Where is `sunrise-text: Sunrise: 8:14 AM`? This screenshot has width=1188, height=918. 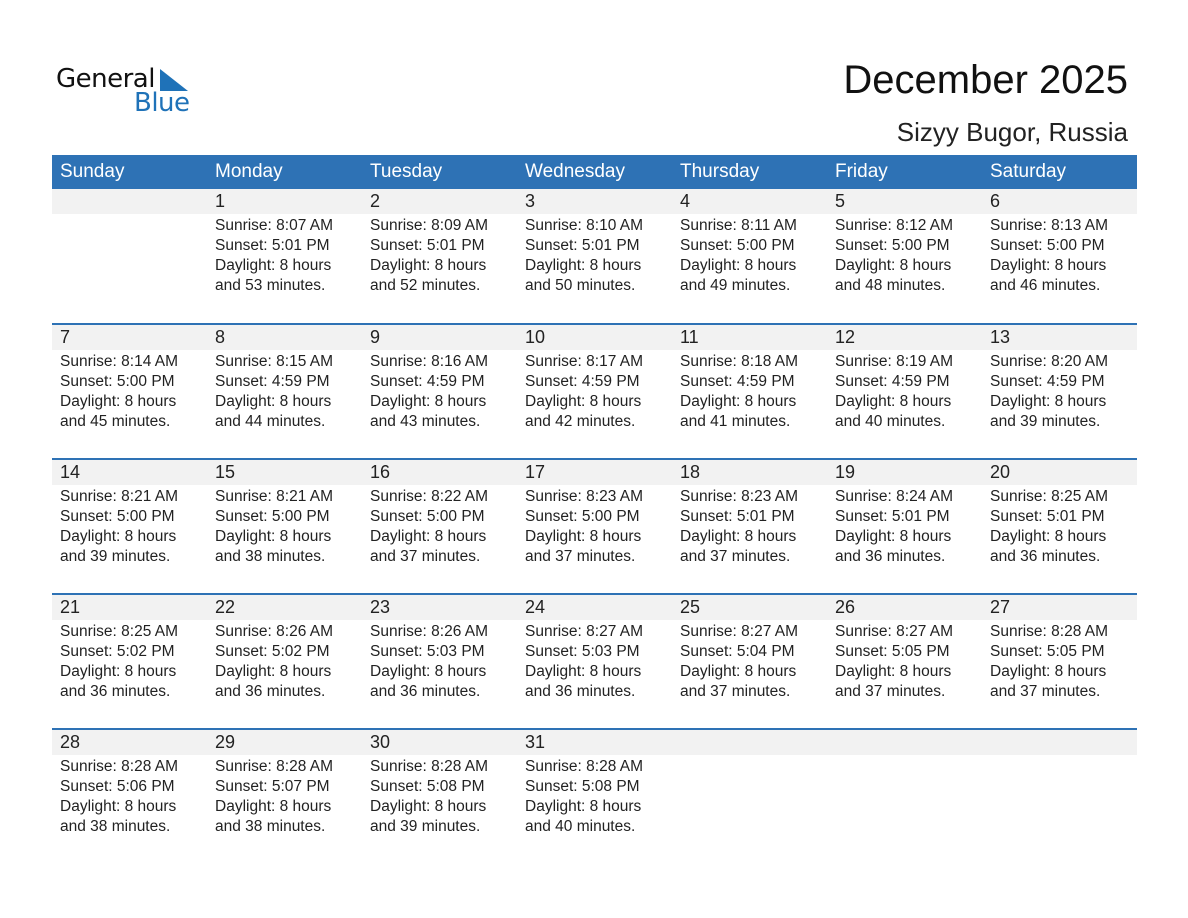
sunrise-text: Sunrise: 8:14 AM is located at coordinates (119, 361).